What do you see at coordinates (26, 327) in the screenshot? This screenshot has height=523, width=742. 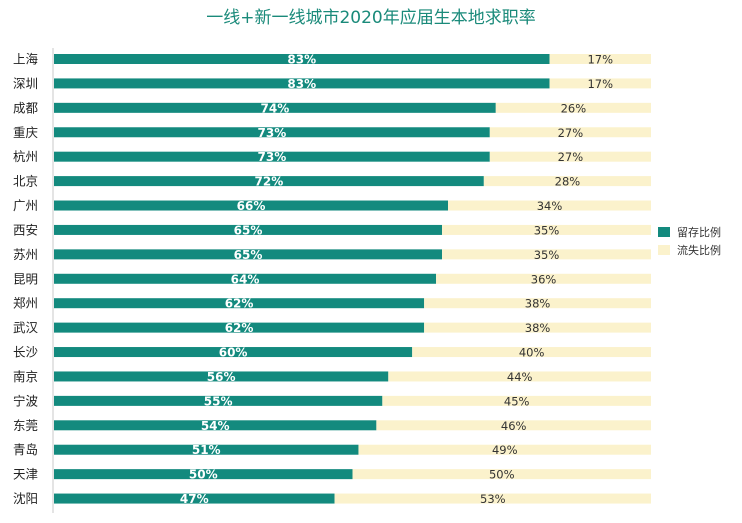 I see `category-label: 武汉` at bounding box center [26, 327].